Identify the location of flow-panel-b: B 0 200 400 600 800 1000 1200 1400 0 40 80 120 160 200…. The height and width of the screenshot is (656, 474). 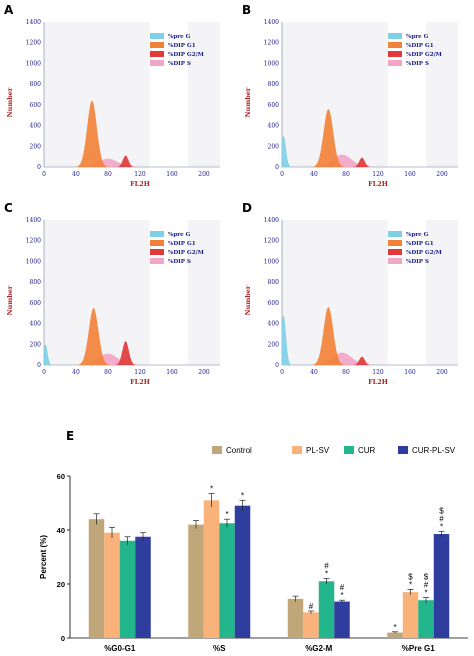
(350, 95).